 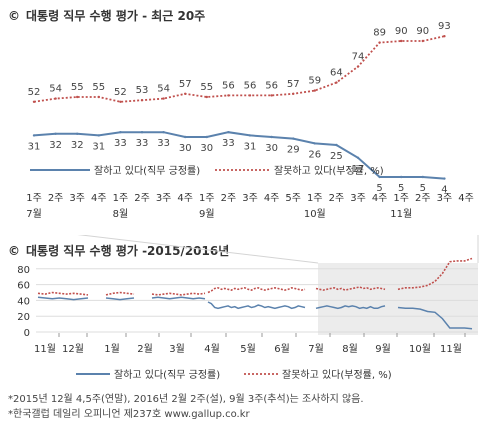 I want to click on x-tick-label: 4주, so click(x=185, y=198).